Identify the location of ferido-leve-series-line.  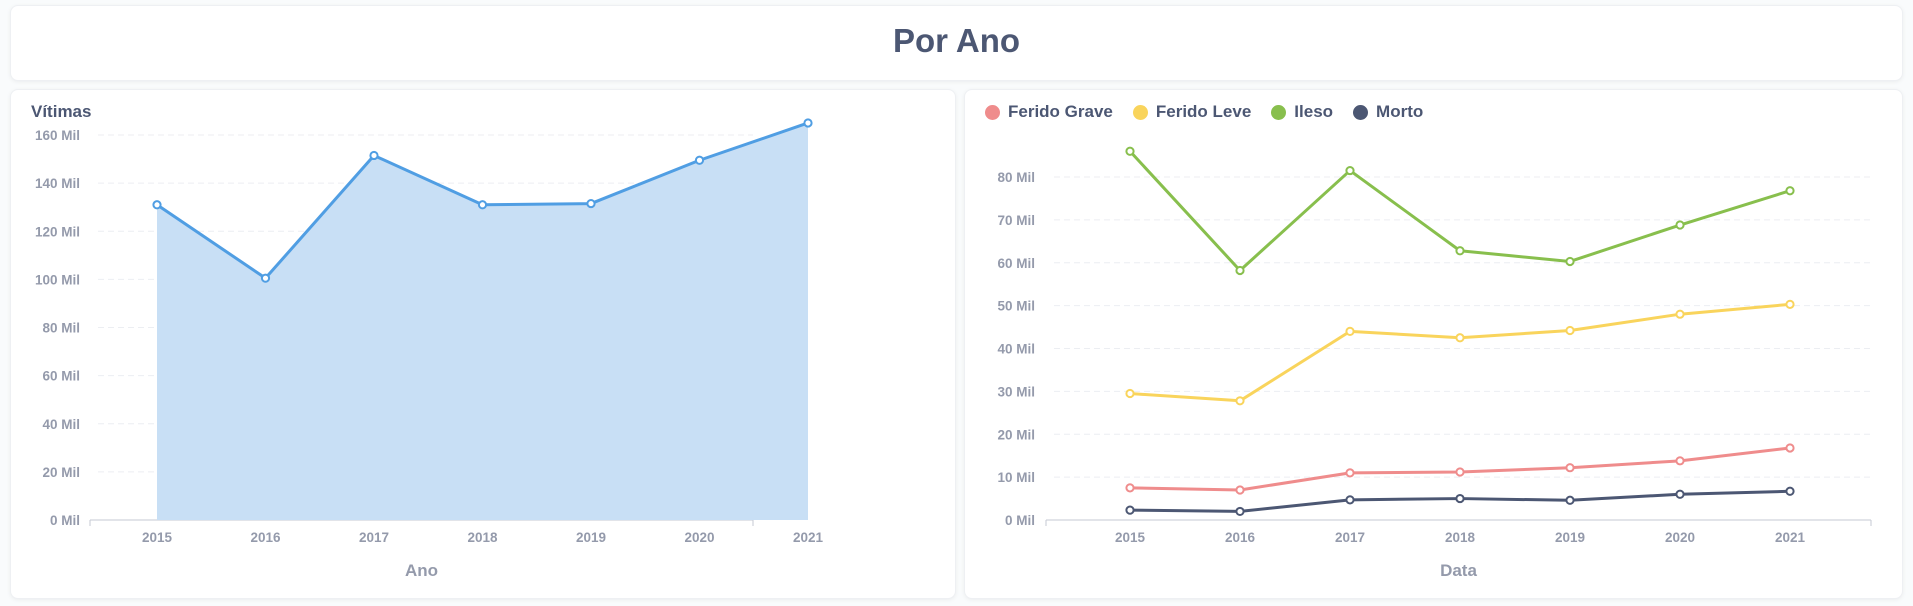
(1460, 352).